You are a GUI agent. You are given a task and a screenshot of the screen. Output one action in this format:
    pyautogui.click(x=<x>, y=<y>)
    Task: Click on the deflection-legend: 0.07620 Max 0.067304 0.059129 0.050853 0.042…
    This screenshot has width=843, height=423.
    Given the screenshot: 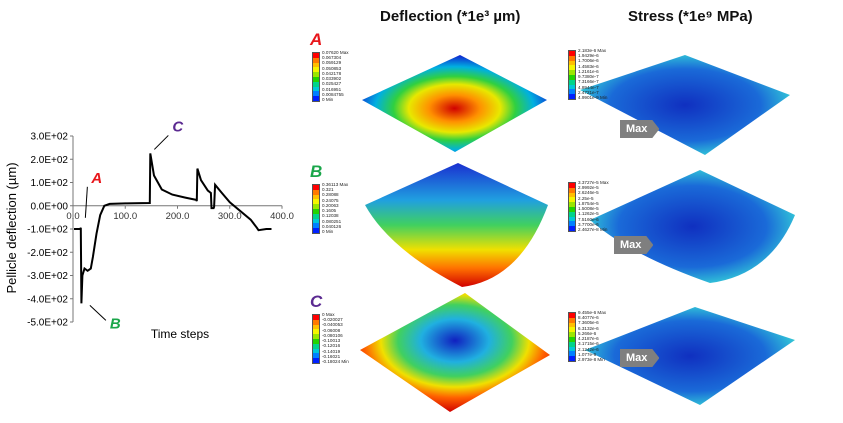 What is the action you would take?
    pyautogui.click(x=330, y=76)
    